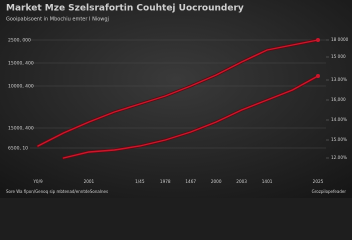 Image resolution: width=352 pixels, height=240 pixels. I want to click on x-tick-label: 2000, so click(216, 181).